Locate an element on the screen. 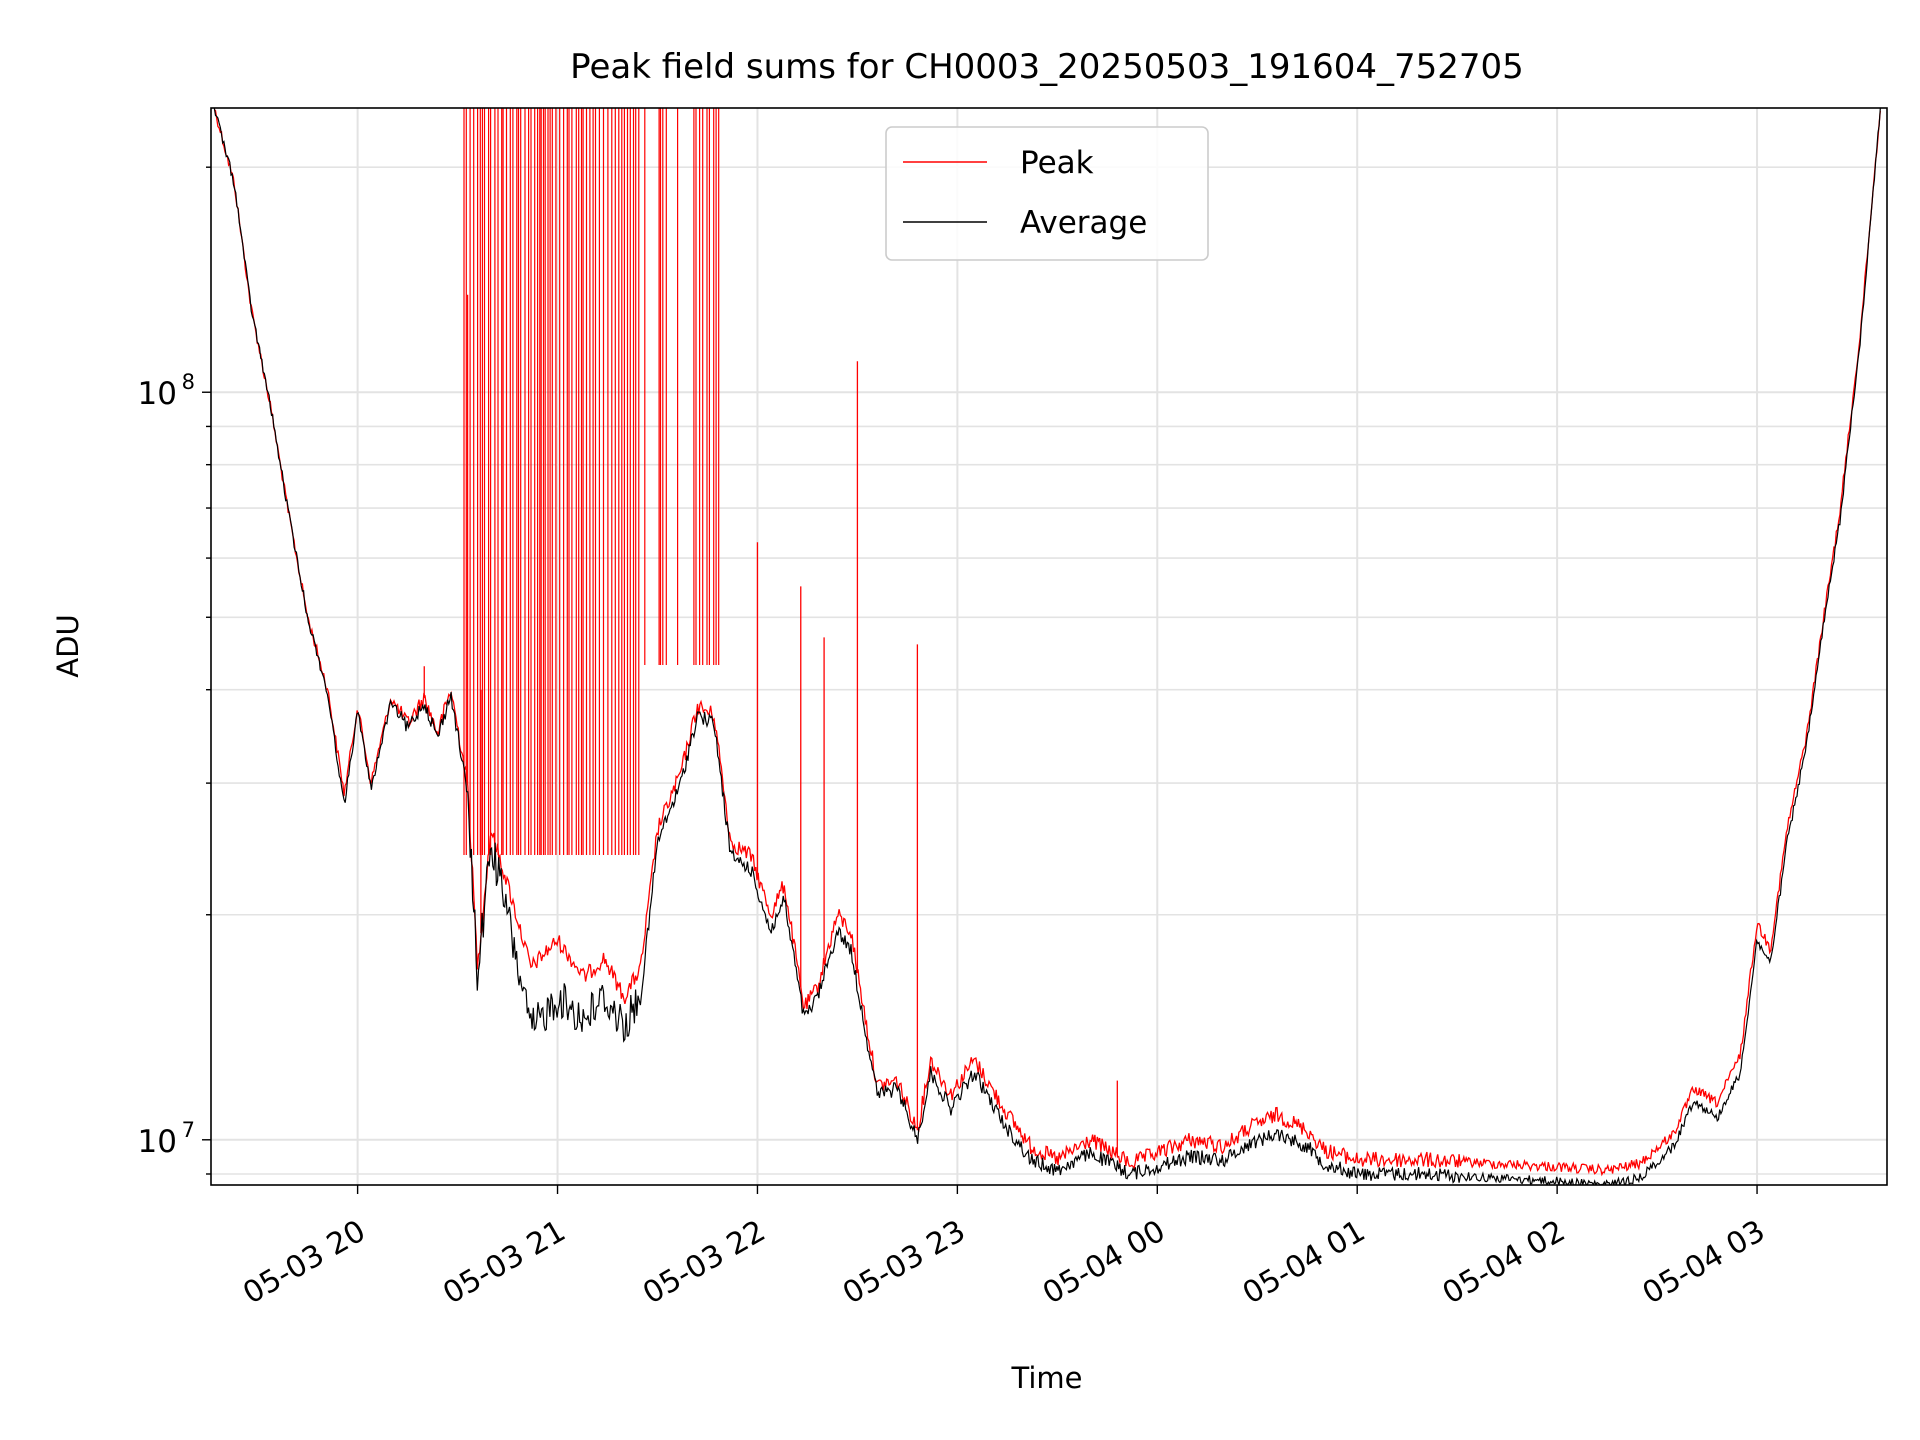  y-axis-label: ADU is located at coordinates (68, 645).